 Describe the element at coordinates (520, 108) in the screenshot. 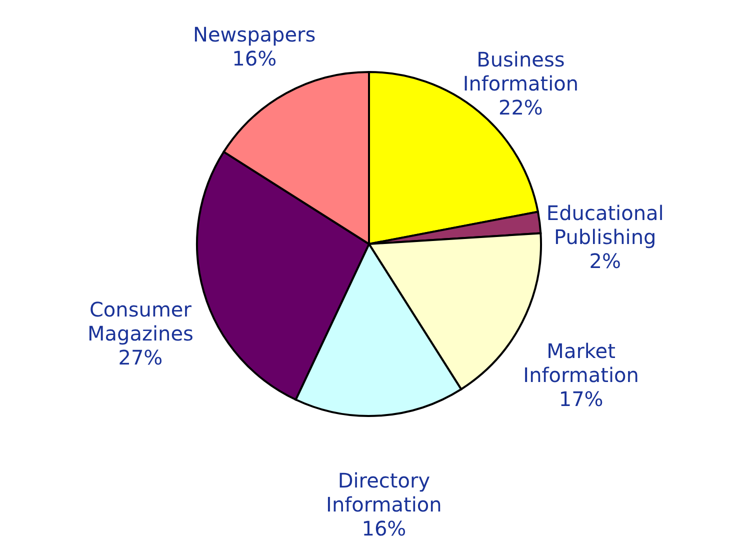

I see `data-label: 22%` at that location.